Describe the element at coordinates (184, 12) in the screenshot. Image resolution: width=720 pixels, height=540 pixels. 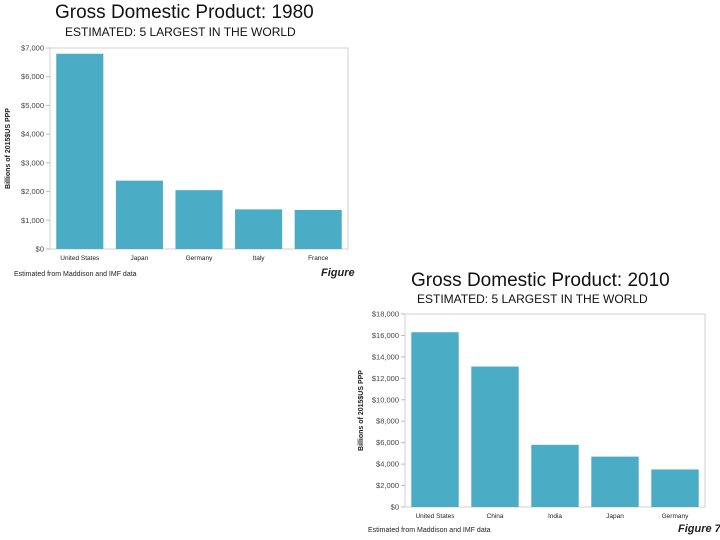
I see `chart-title: Gross Domestic Product: 1980` at that location.